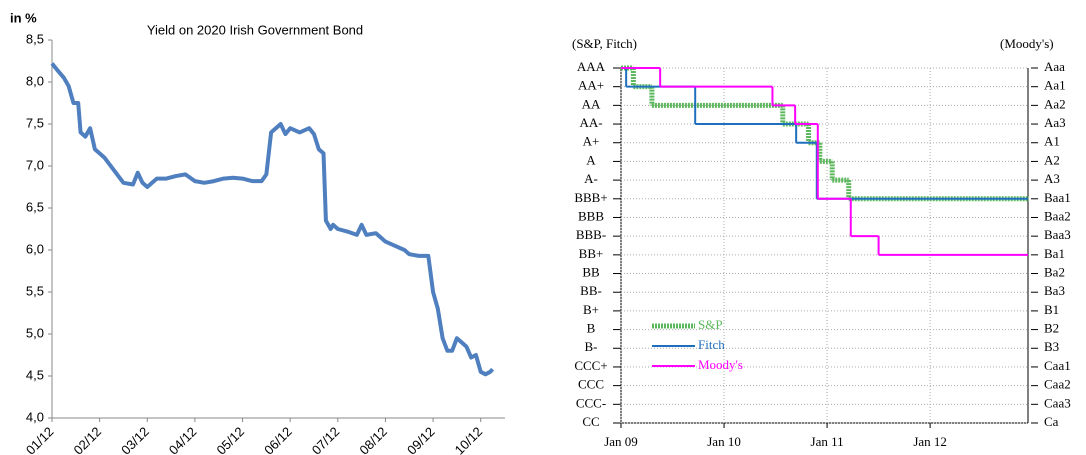  I want to click on y-tick-label: 6,5, so click(35, 206).